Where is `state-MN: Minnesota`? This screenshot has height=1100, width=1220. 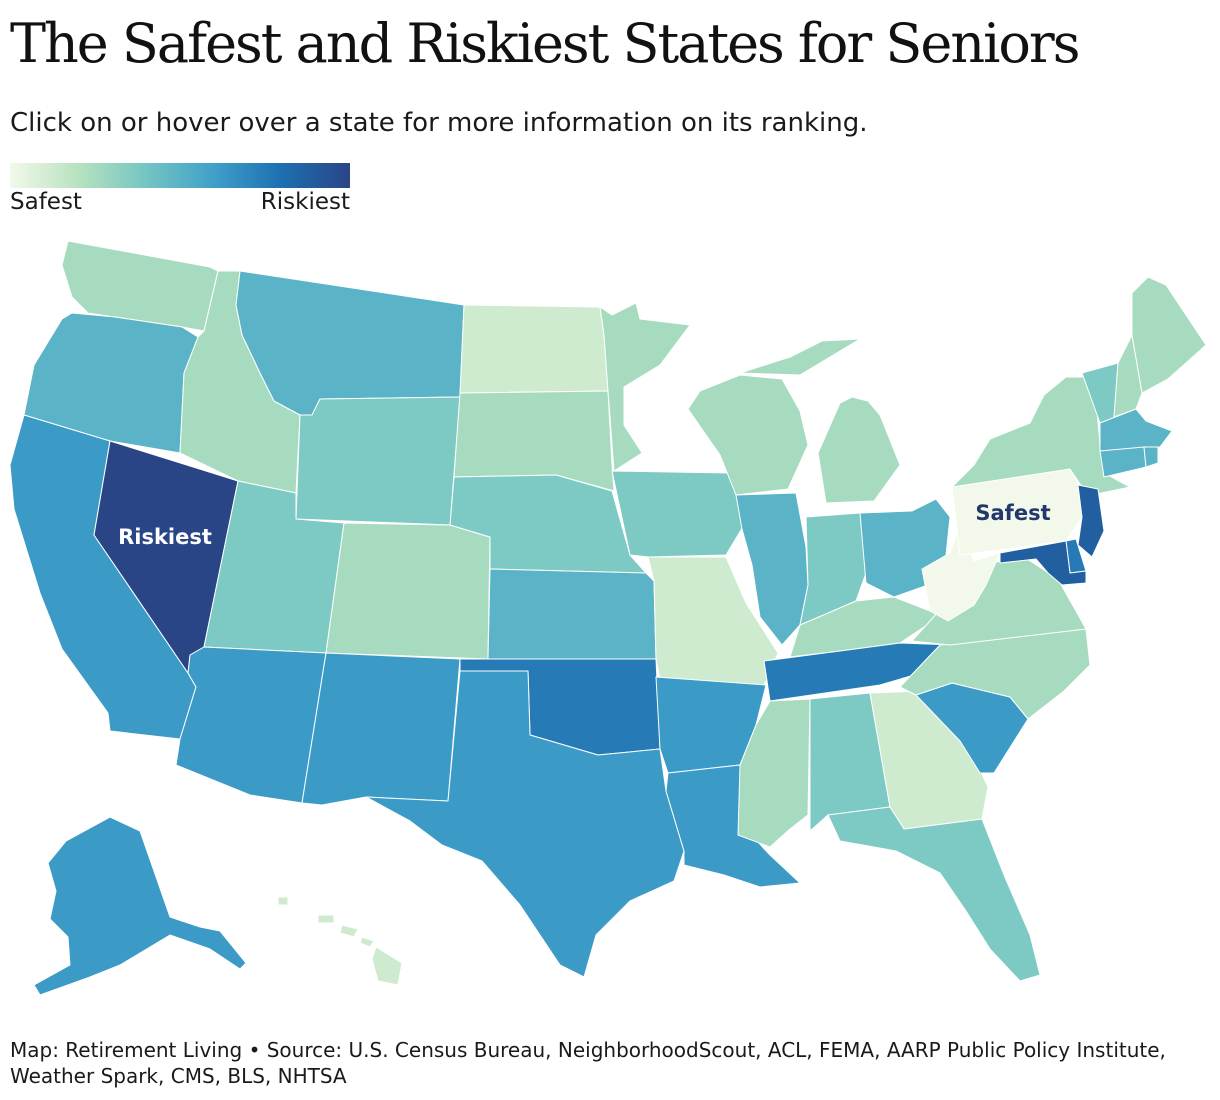 state-MN: Minnesota is located at coordinates (645, 387).